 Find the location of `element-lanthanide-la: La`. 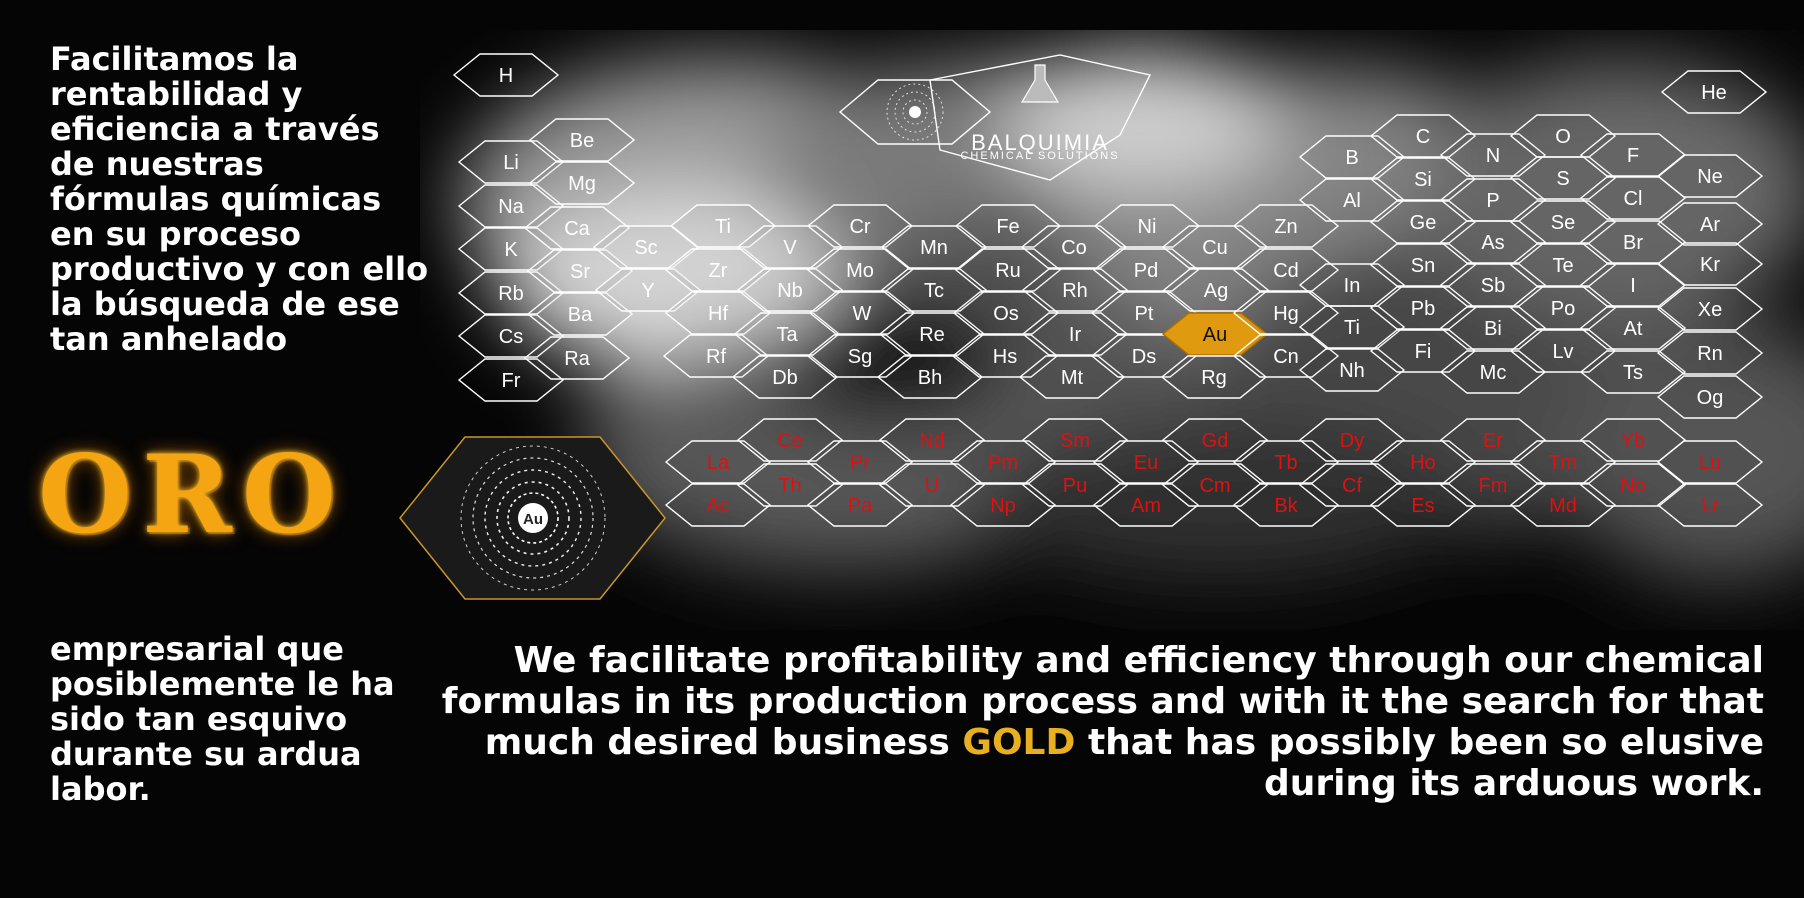

element-lanthanide-la: La is located at coordinates (718, 462).